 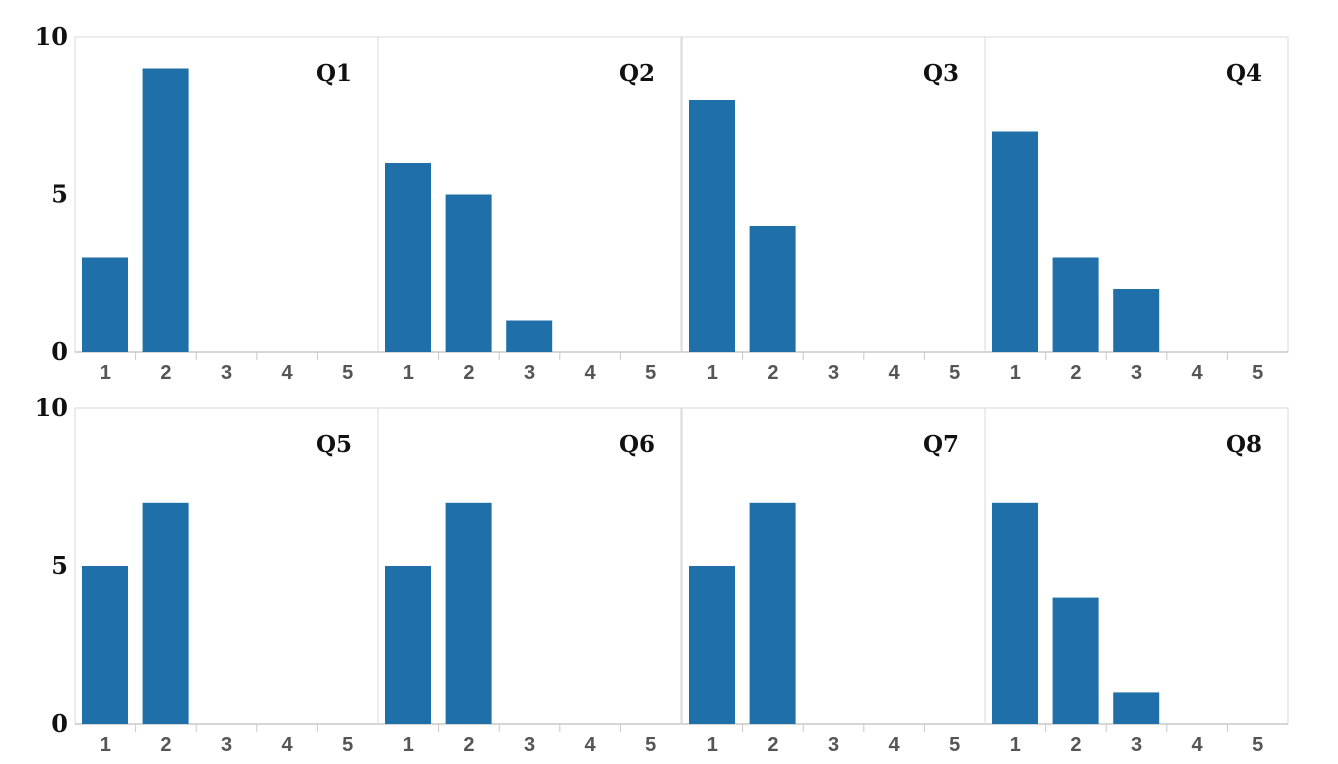 I want to click on panel-q5: 1 2 3 4 5 Q5, so click(x=226, y=581).